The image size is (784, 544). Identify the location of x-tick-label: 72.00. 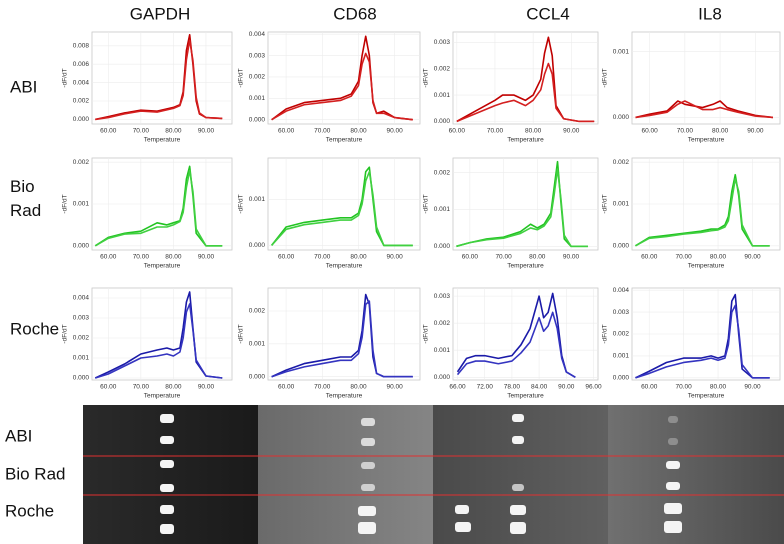
(485, 387).